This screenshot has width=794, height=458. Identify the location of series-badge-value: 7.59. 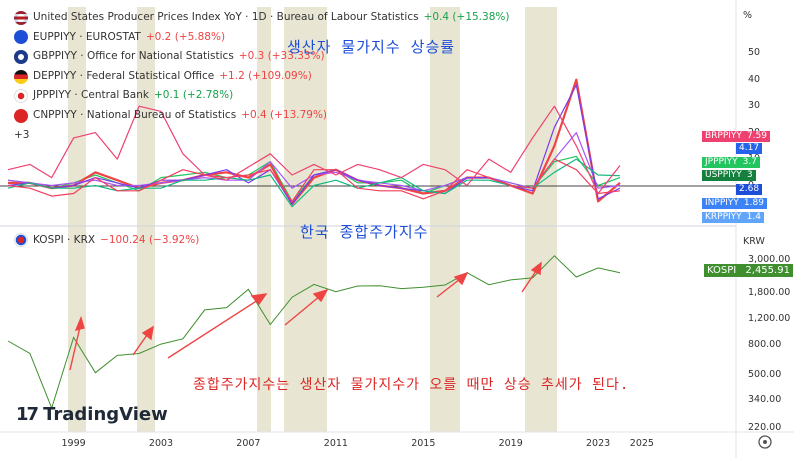
(756, 136).